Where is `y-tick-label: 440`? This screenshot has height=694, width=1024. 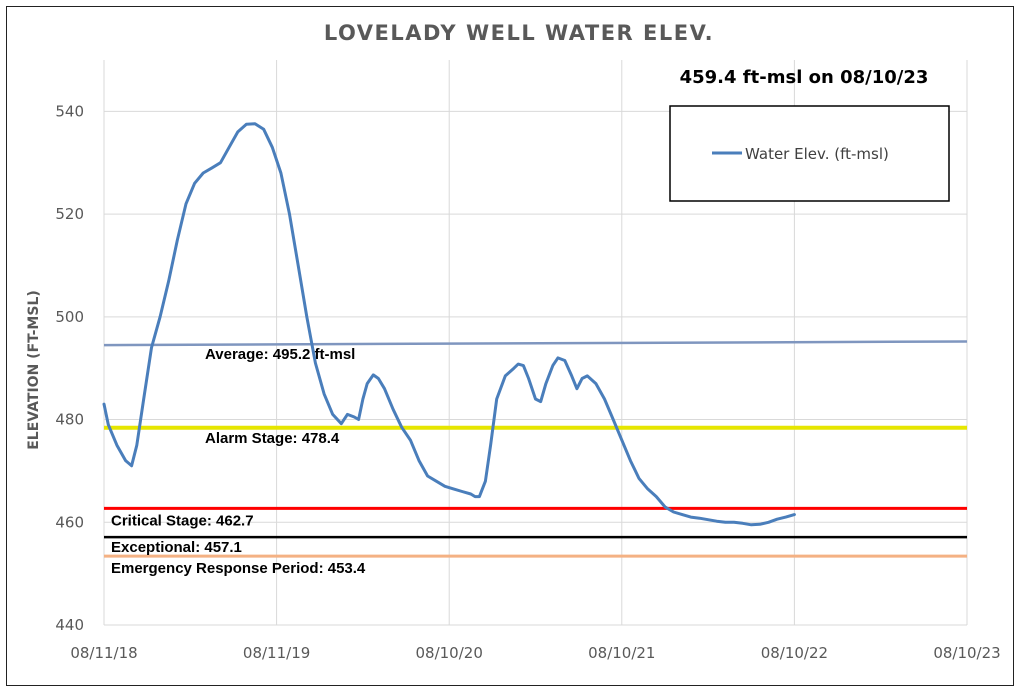
y-tick-label: 440 is located at coordinates (69, 625).